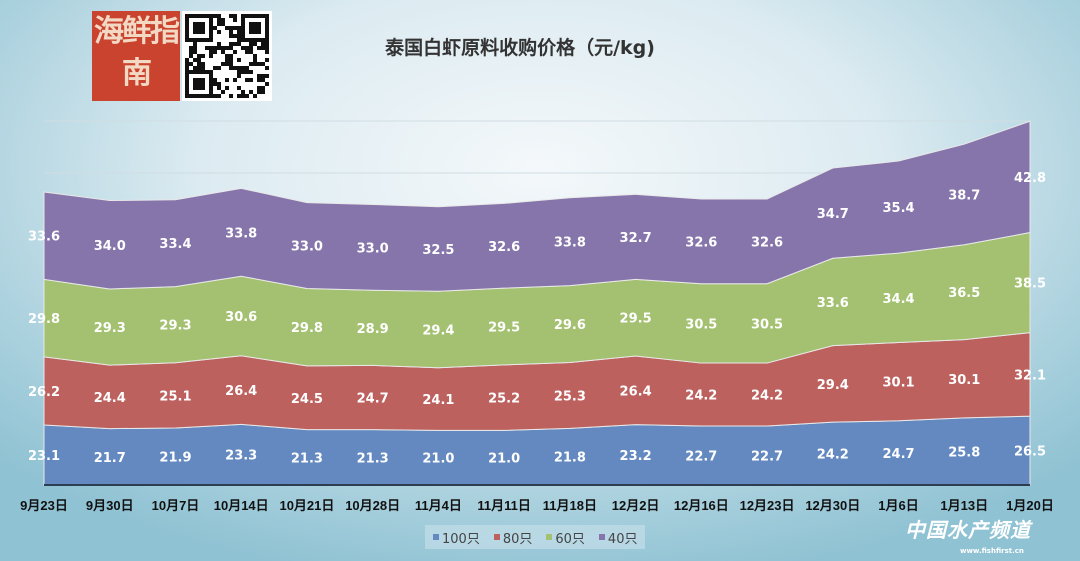  What do you see at coordinates (438, 250) in the screenshot?
I see `data-label: 32.5` at bounding box center [438, 250].